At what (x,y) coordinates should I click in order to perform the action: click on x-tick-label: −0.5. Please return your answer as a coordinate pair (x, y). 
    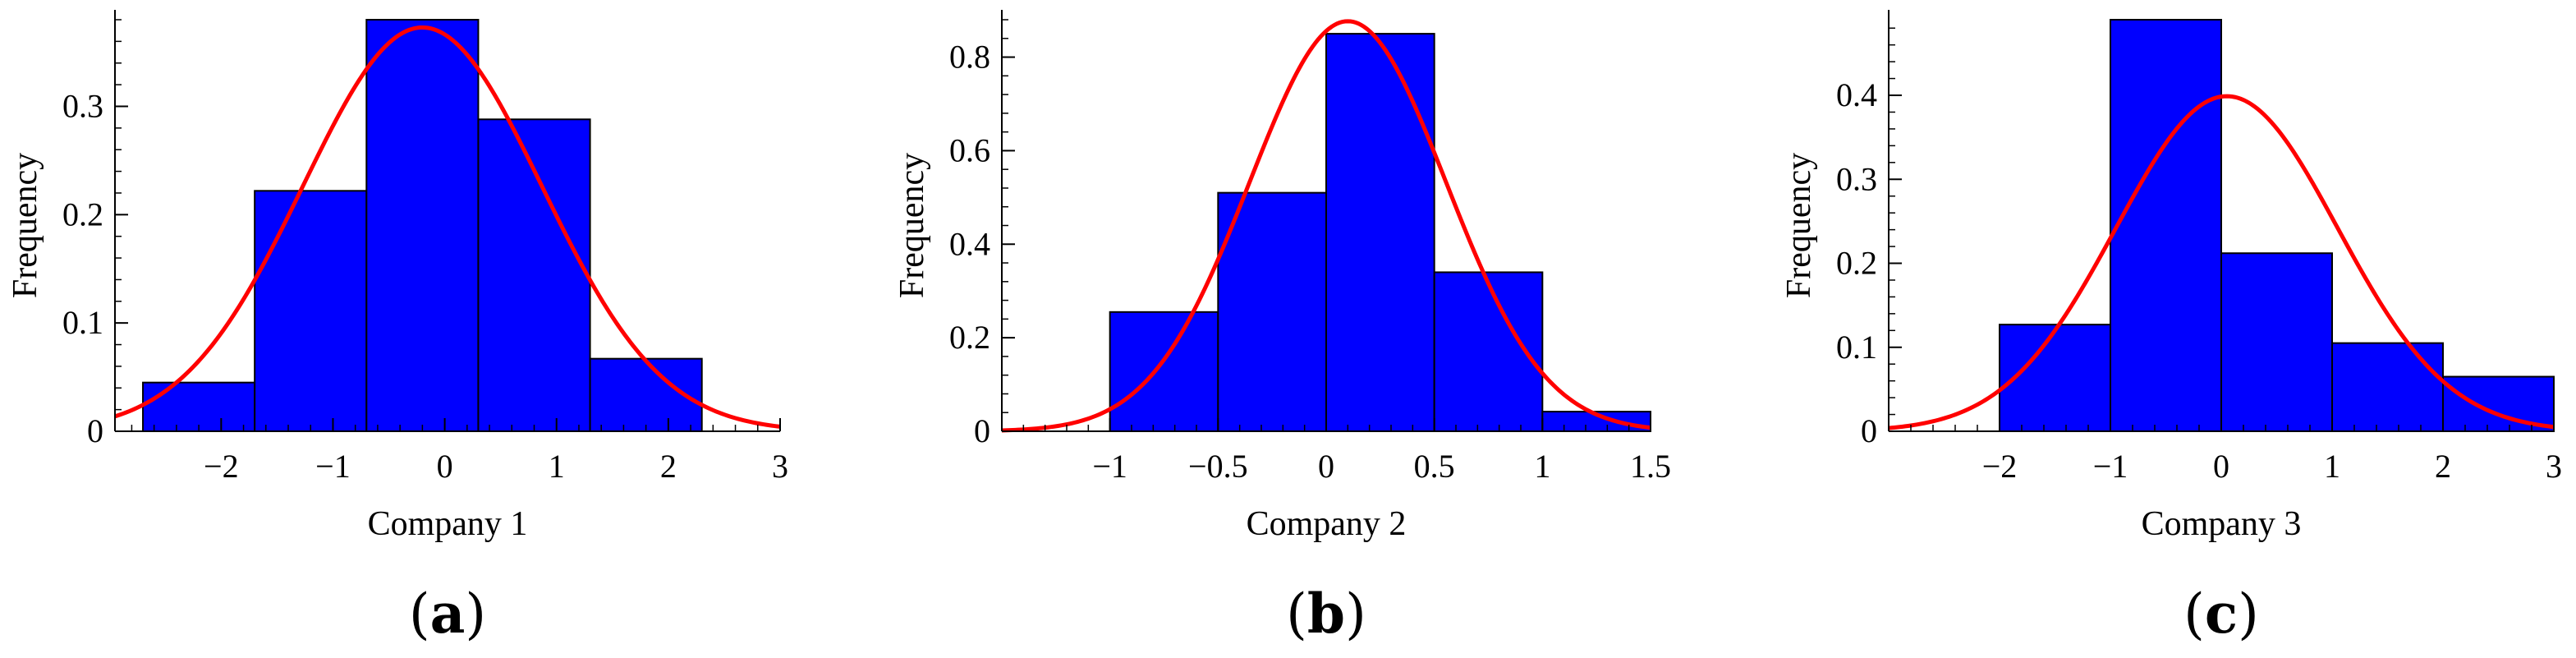
    Looking at the image, I should click on (1218, 466).